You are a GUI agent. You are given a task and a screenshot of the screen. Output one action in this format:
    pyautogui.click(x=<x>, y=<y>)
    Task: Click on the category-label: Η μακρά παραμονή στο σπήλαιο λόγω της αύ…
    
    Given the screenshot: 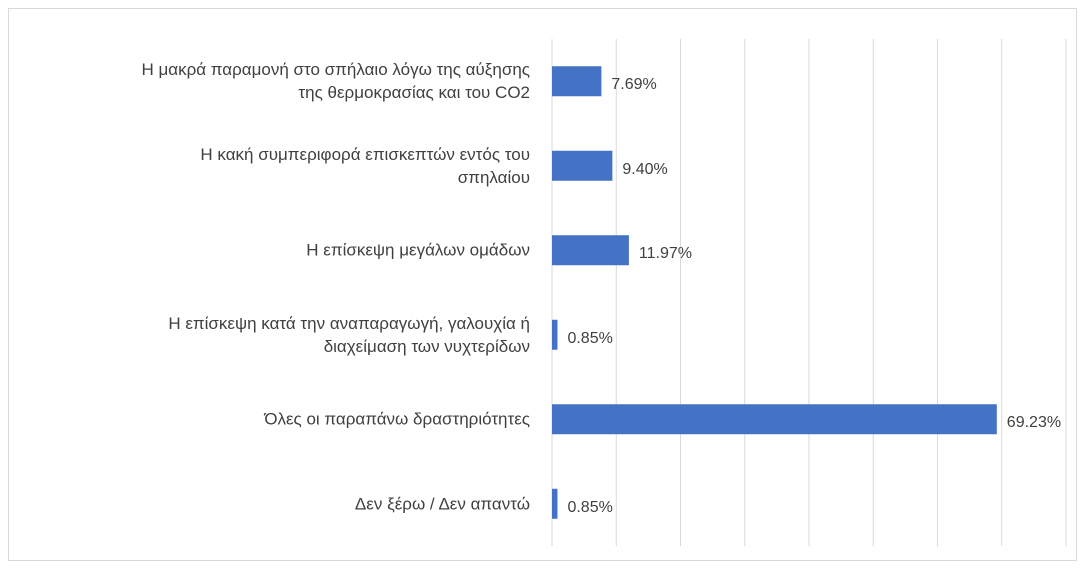 What is the action you would take?
    pyautogui.click(x=335, y=81)
    